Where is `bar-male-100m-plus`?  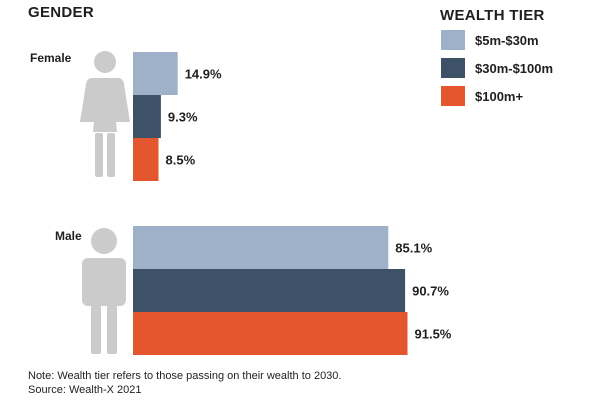
bar-male-100m-plus is located at coordinates (270, 333).